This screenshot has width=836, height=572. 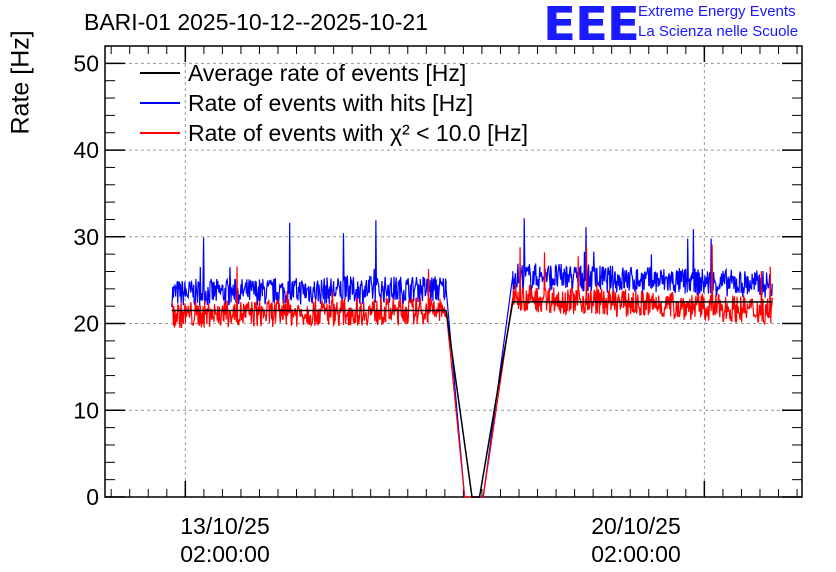 I want to click on logo-caption-line1: Extreme Energy Events, so click(x=717, y=11).